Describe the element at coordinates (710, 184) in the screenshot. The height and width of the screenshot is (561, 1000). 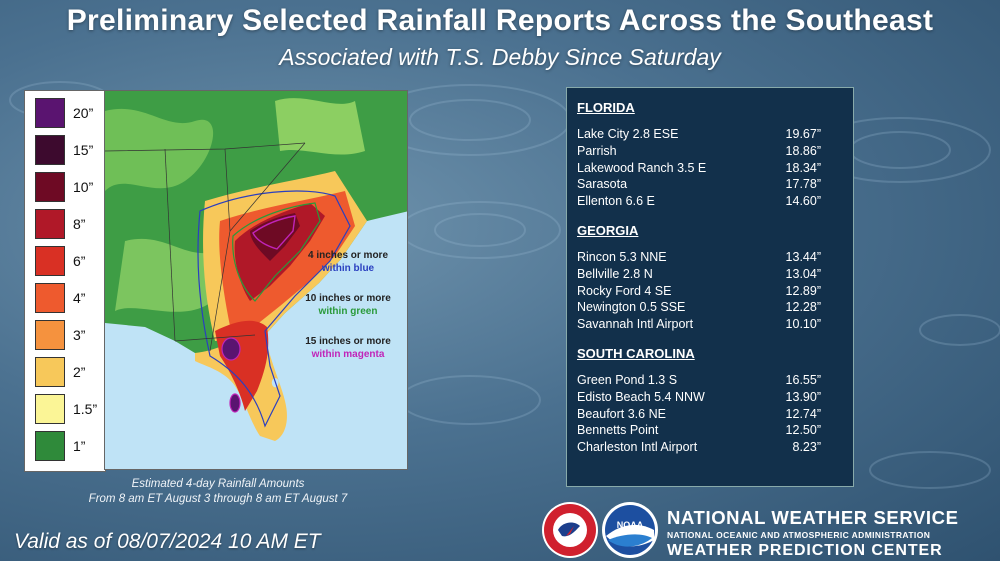
I see `report-row: Sarasota 17.78”` at that location.